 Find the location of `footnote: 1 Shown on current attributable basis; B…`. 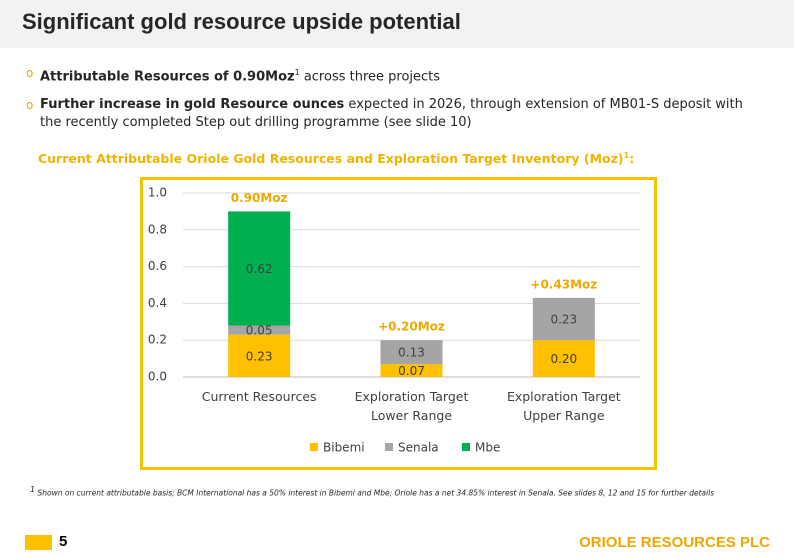

footnote: 1 Shown on current attributable basis; B… is located at coordinates (372, 491).